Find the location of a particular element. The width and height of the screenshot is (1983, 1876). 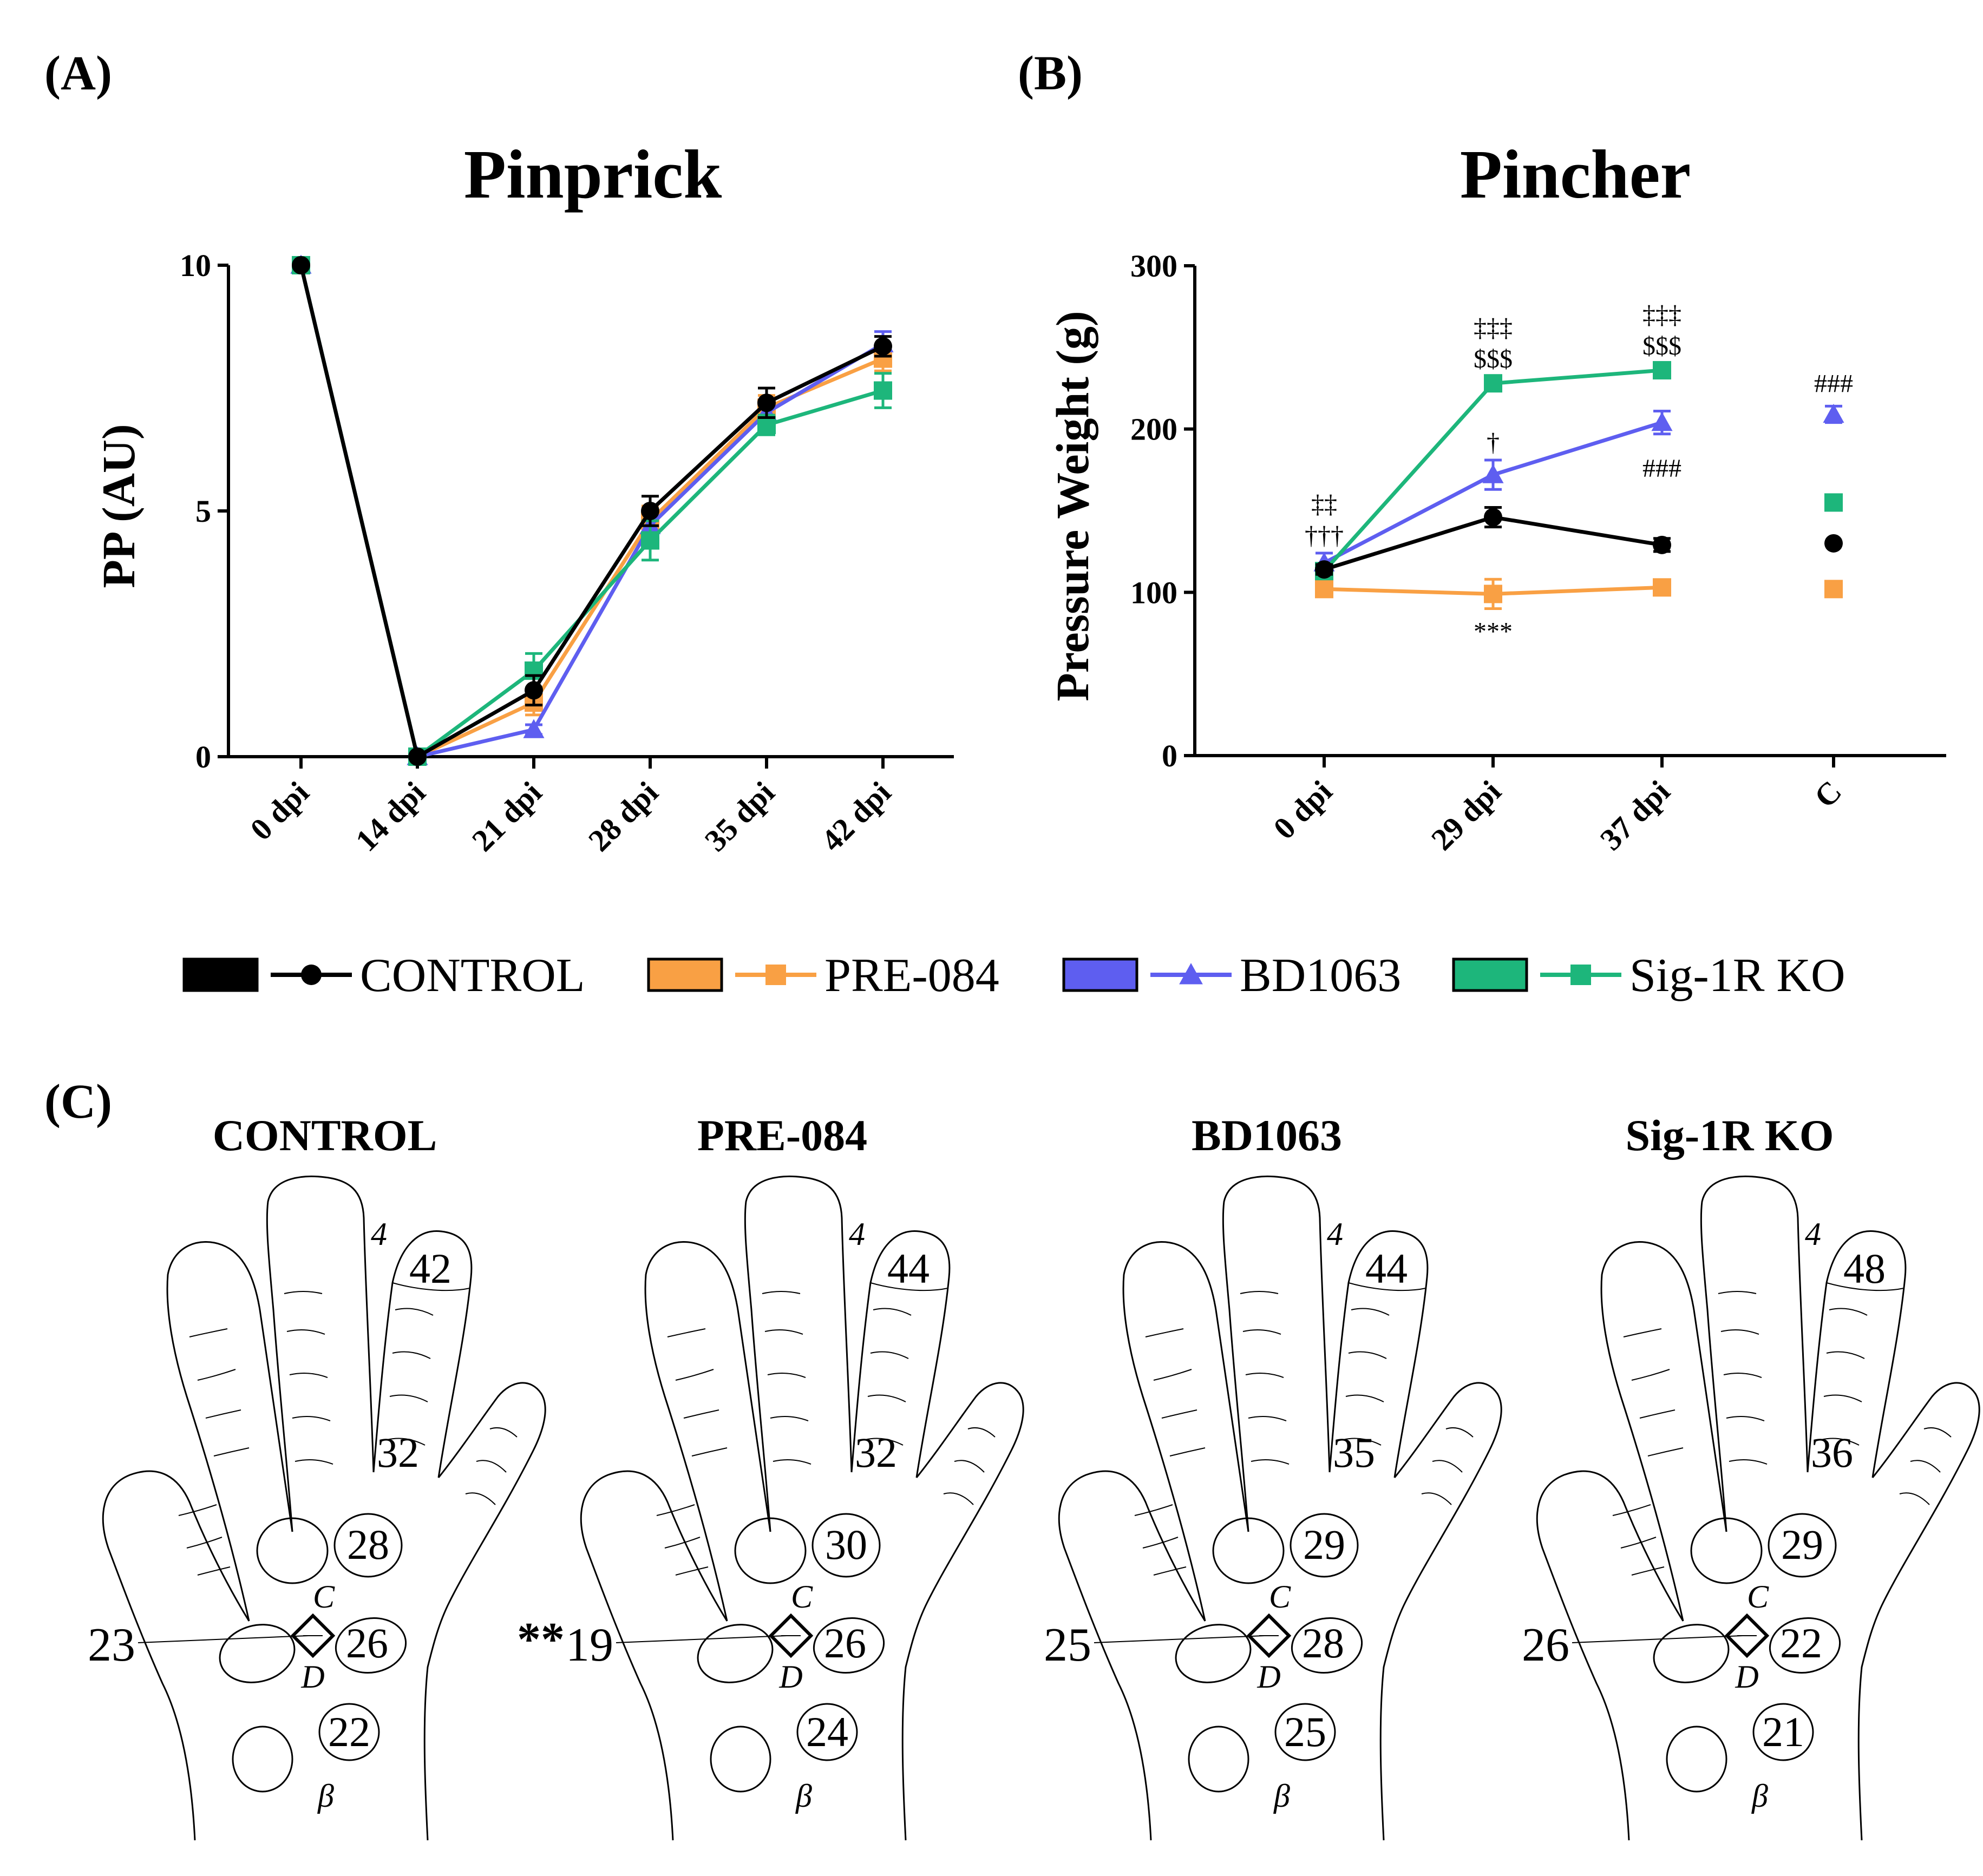

hand-title: BD1063 is located at coordinates (1267, 1135).